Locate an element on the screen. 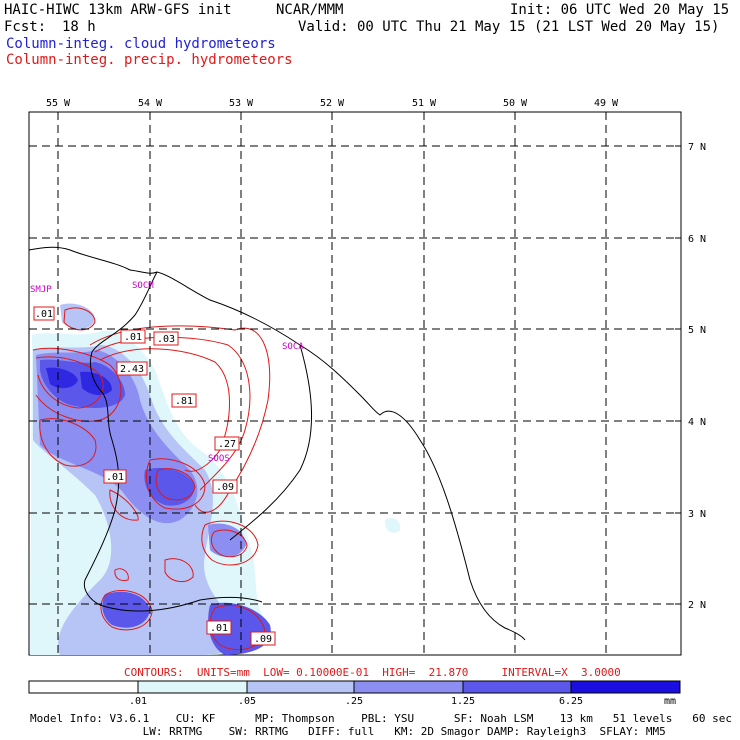 The height and width of the screenshot is (740, 740). lon-label: 52 W is located at coordinates (332, 103).